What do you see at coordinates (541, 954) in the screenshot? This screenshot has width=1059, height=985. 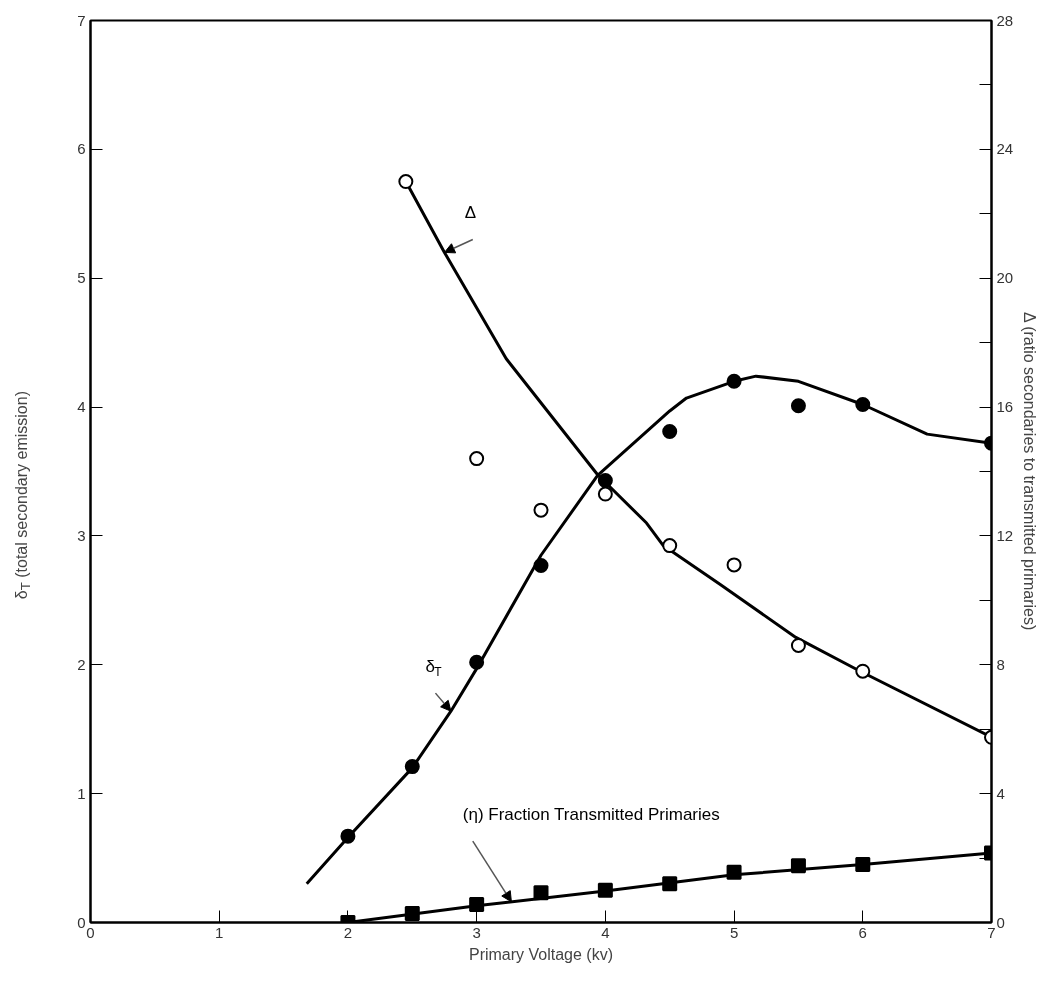 I see `x-axis-title: Primary Voltage (kv)` at bounding box center [541, 954].